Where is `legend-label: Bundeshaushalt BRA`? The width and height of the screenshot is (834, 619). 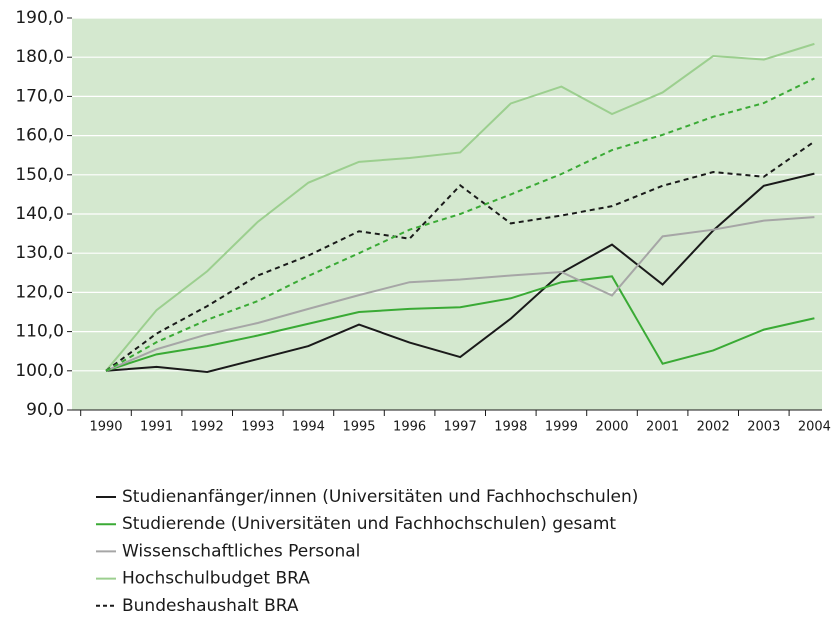
legend-label: Bundeshaushalt BRA is located at coordinates (210, 606).